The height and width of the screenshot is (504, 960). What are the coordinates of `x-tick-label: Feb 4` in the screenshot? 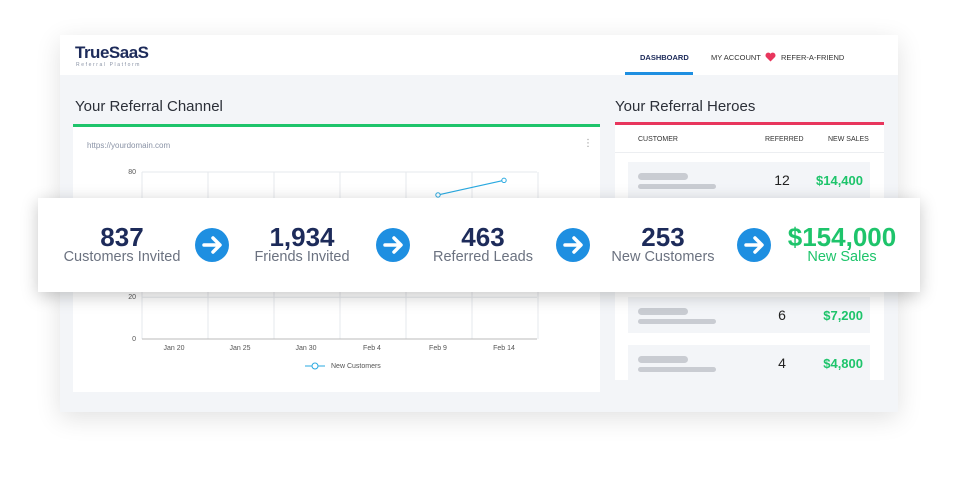 It's located at (372, 348).